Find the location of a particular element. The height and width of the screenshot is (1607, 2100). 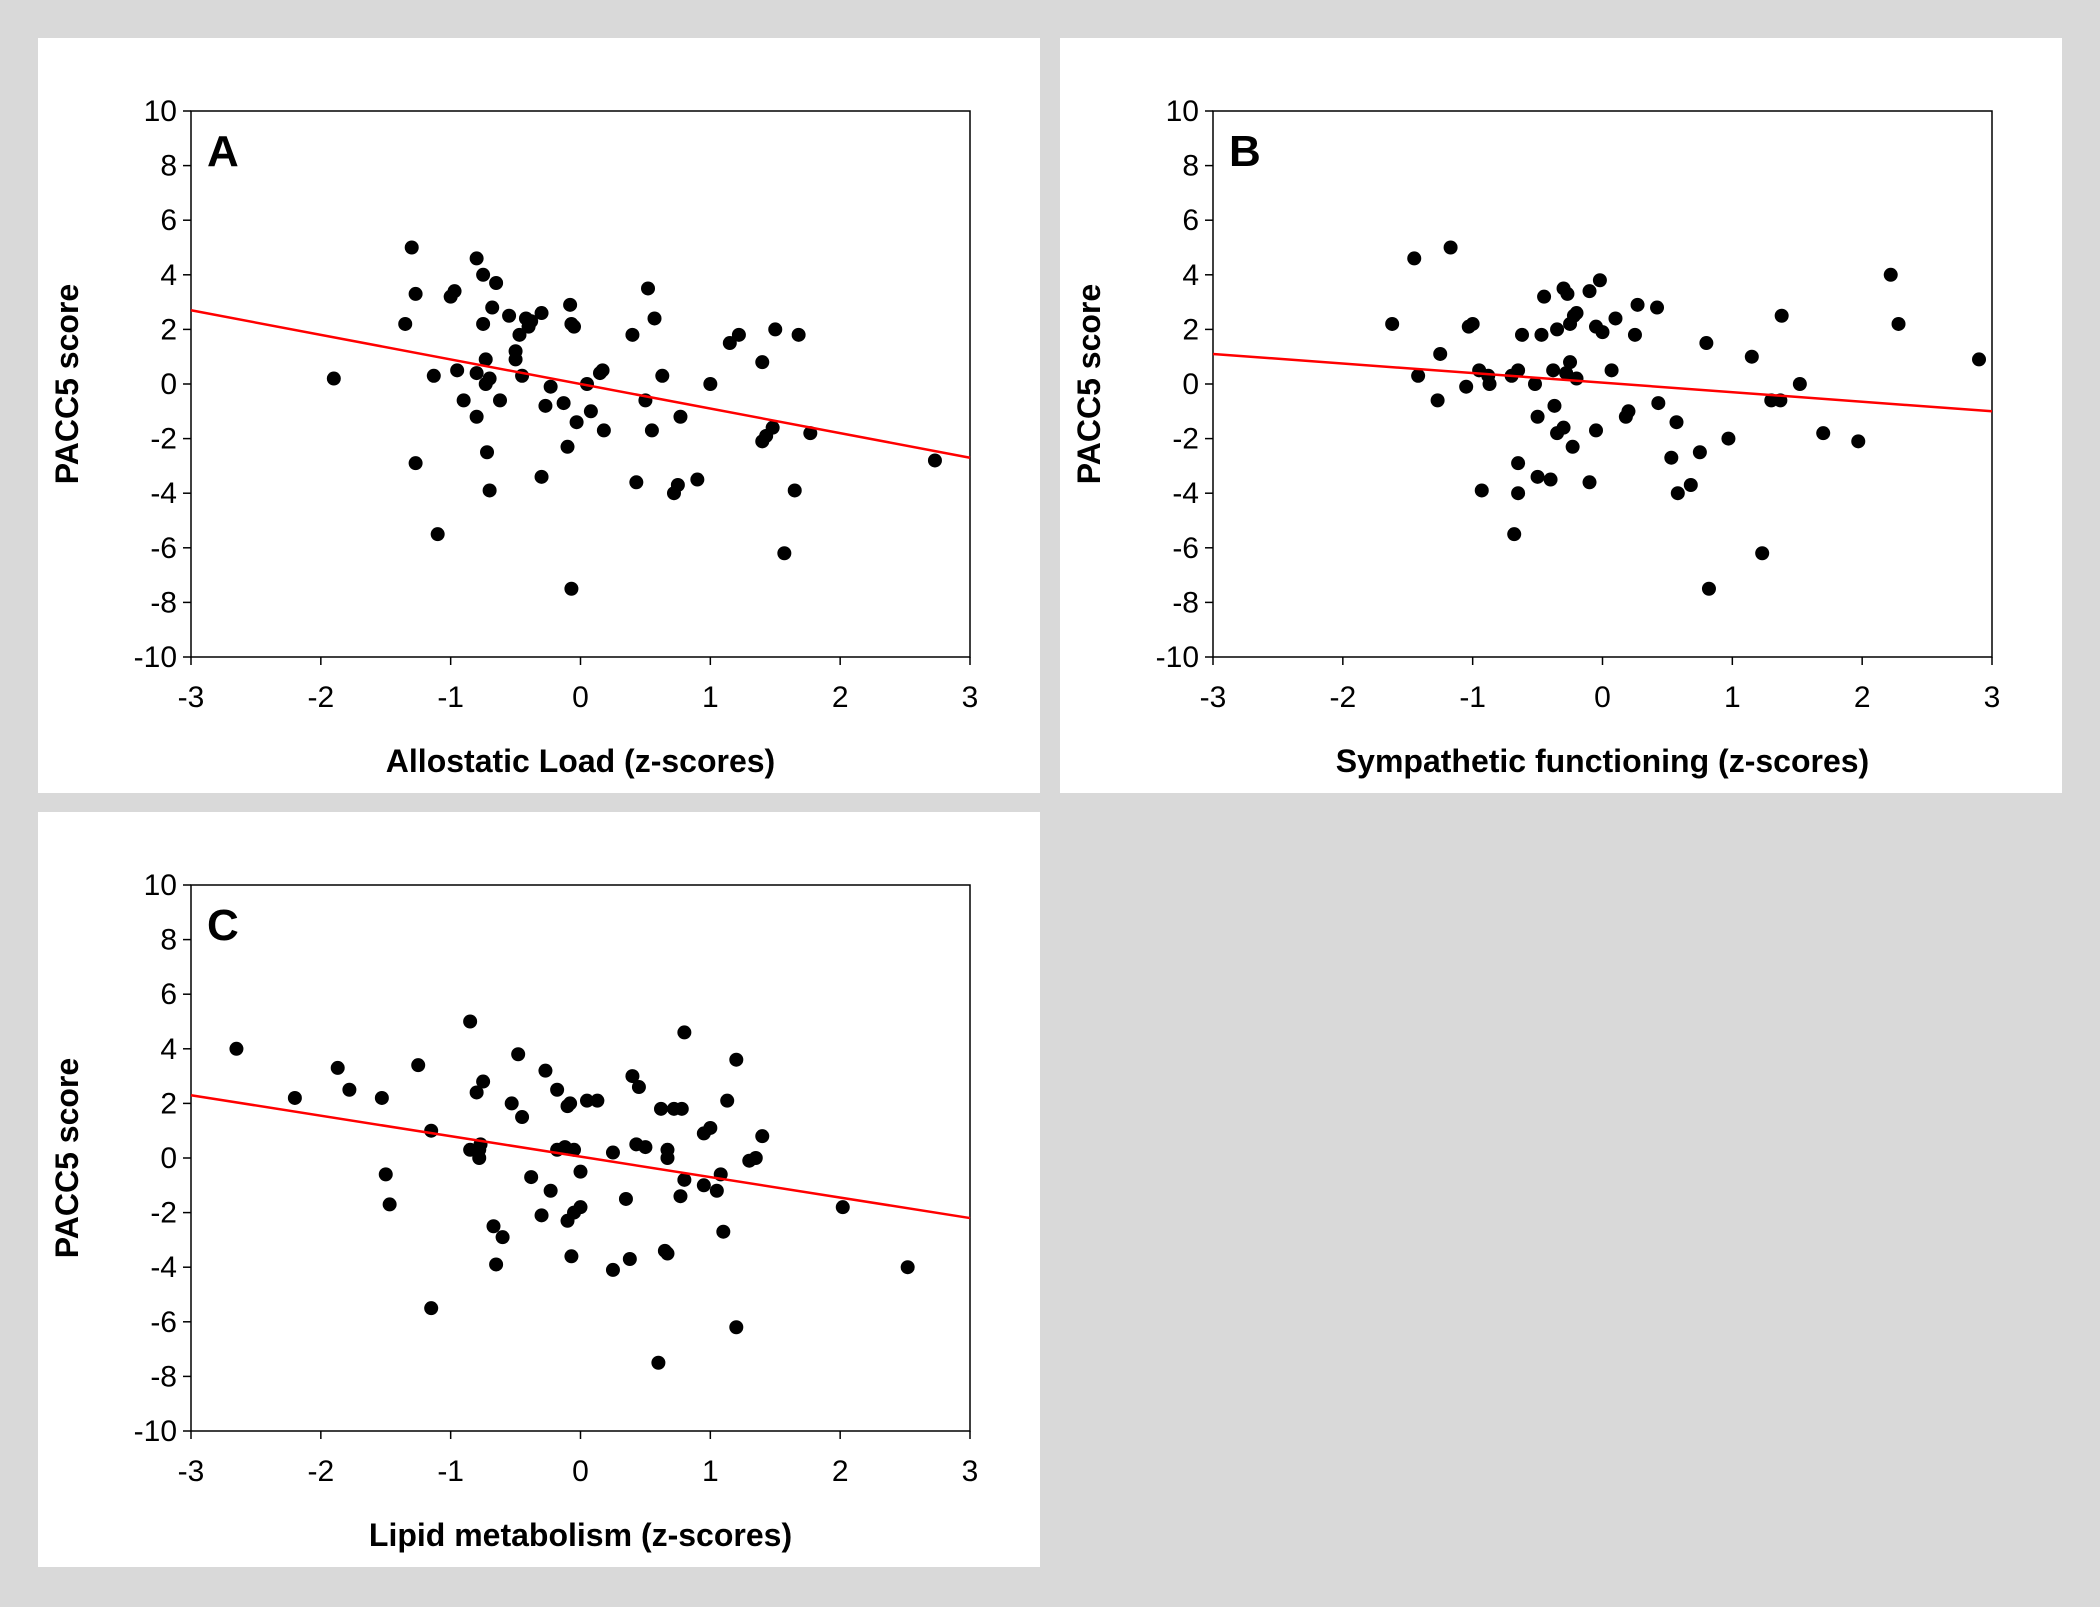

x-tick-label: 2 is located at coordinates (840, 697).